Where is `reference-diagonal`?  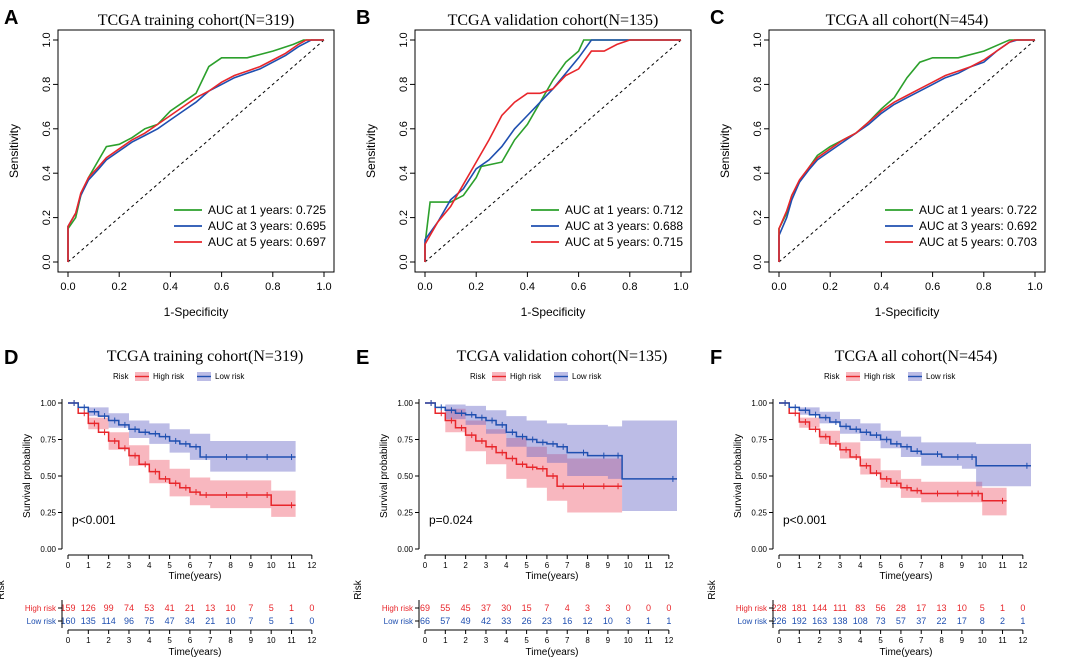 reference-diagonal is located at coordinates (196, 151).